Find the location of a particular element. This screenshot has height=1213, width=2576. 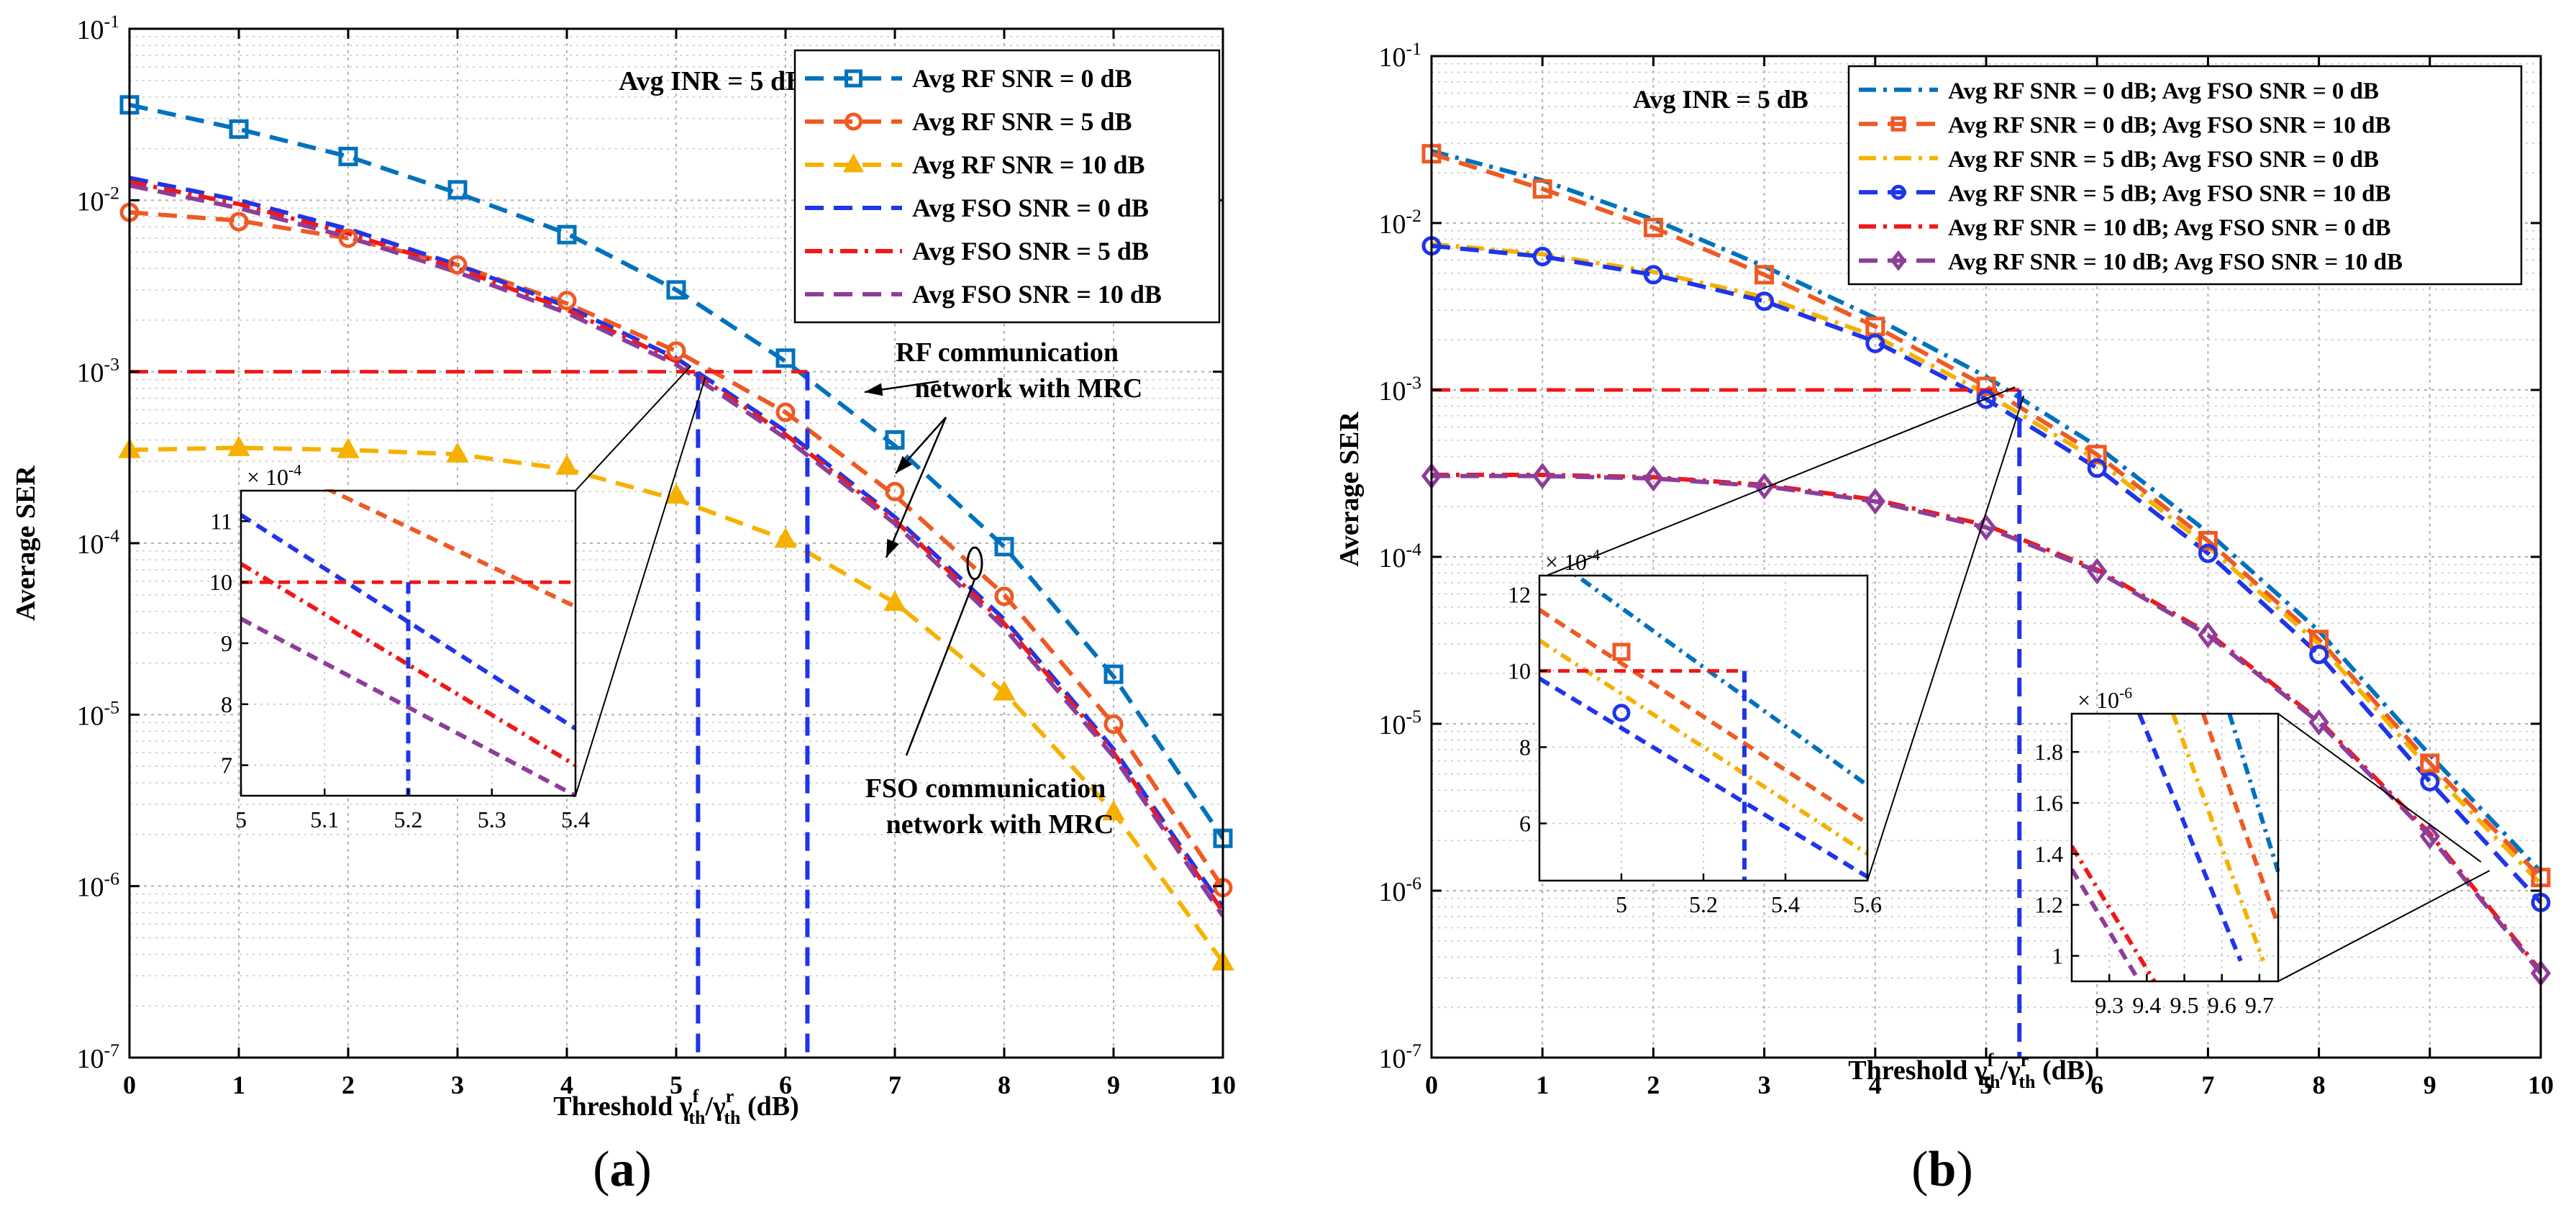

fso-annotation-line: network with MRC is located at coordinates (1000, 824).